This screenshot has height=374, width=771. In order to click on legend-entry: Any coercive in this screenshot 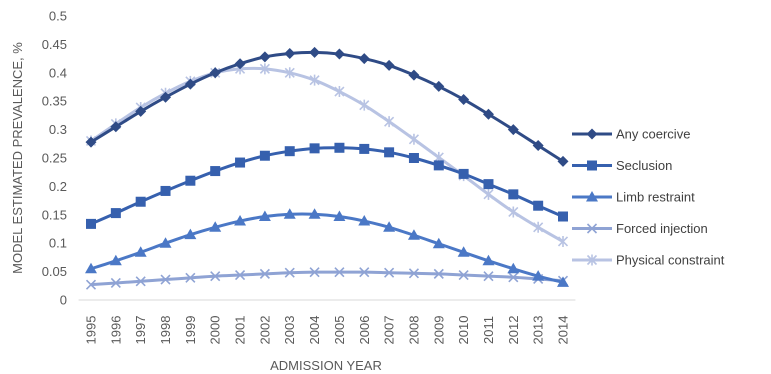, I will do `click(631, 134)`.